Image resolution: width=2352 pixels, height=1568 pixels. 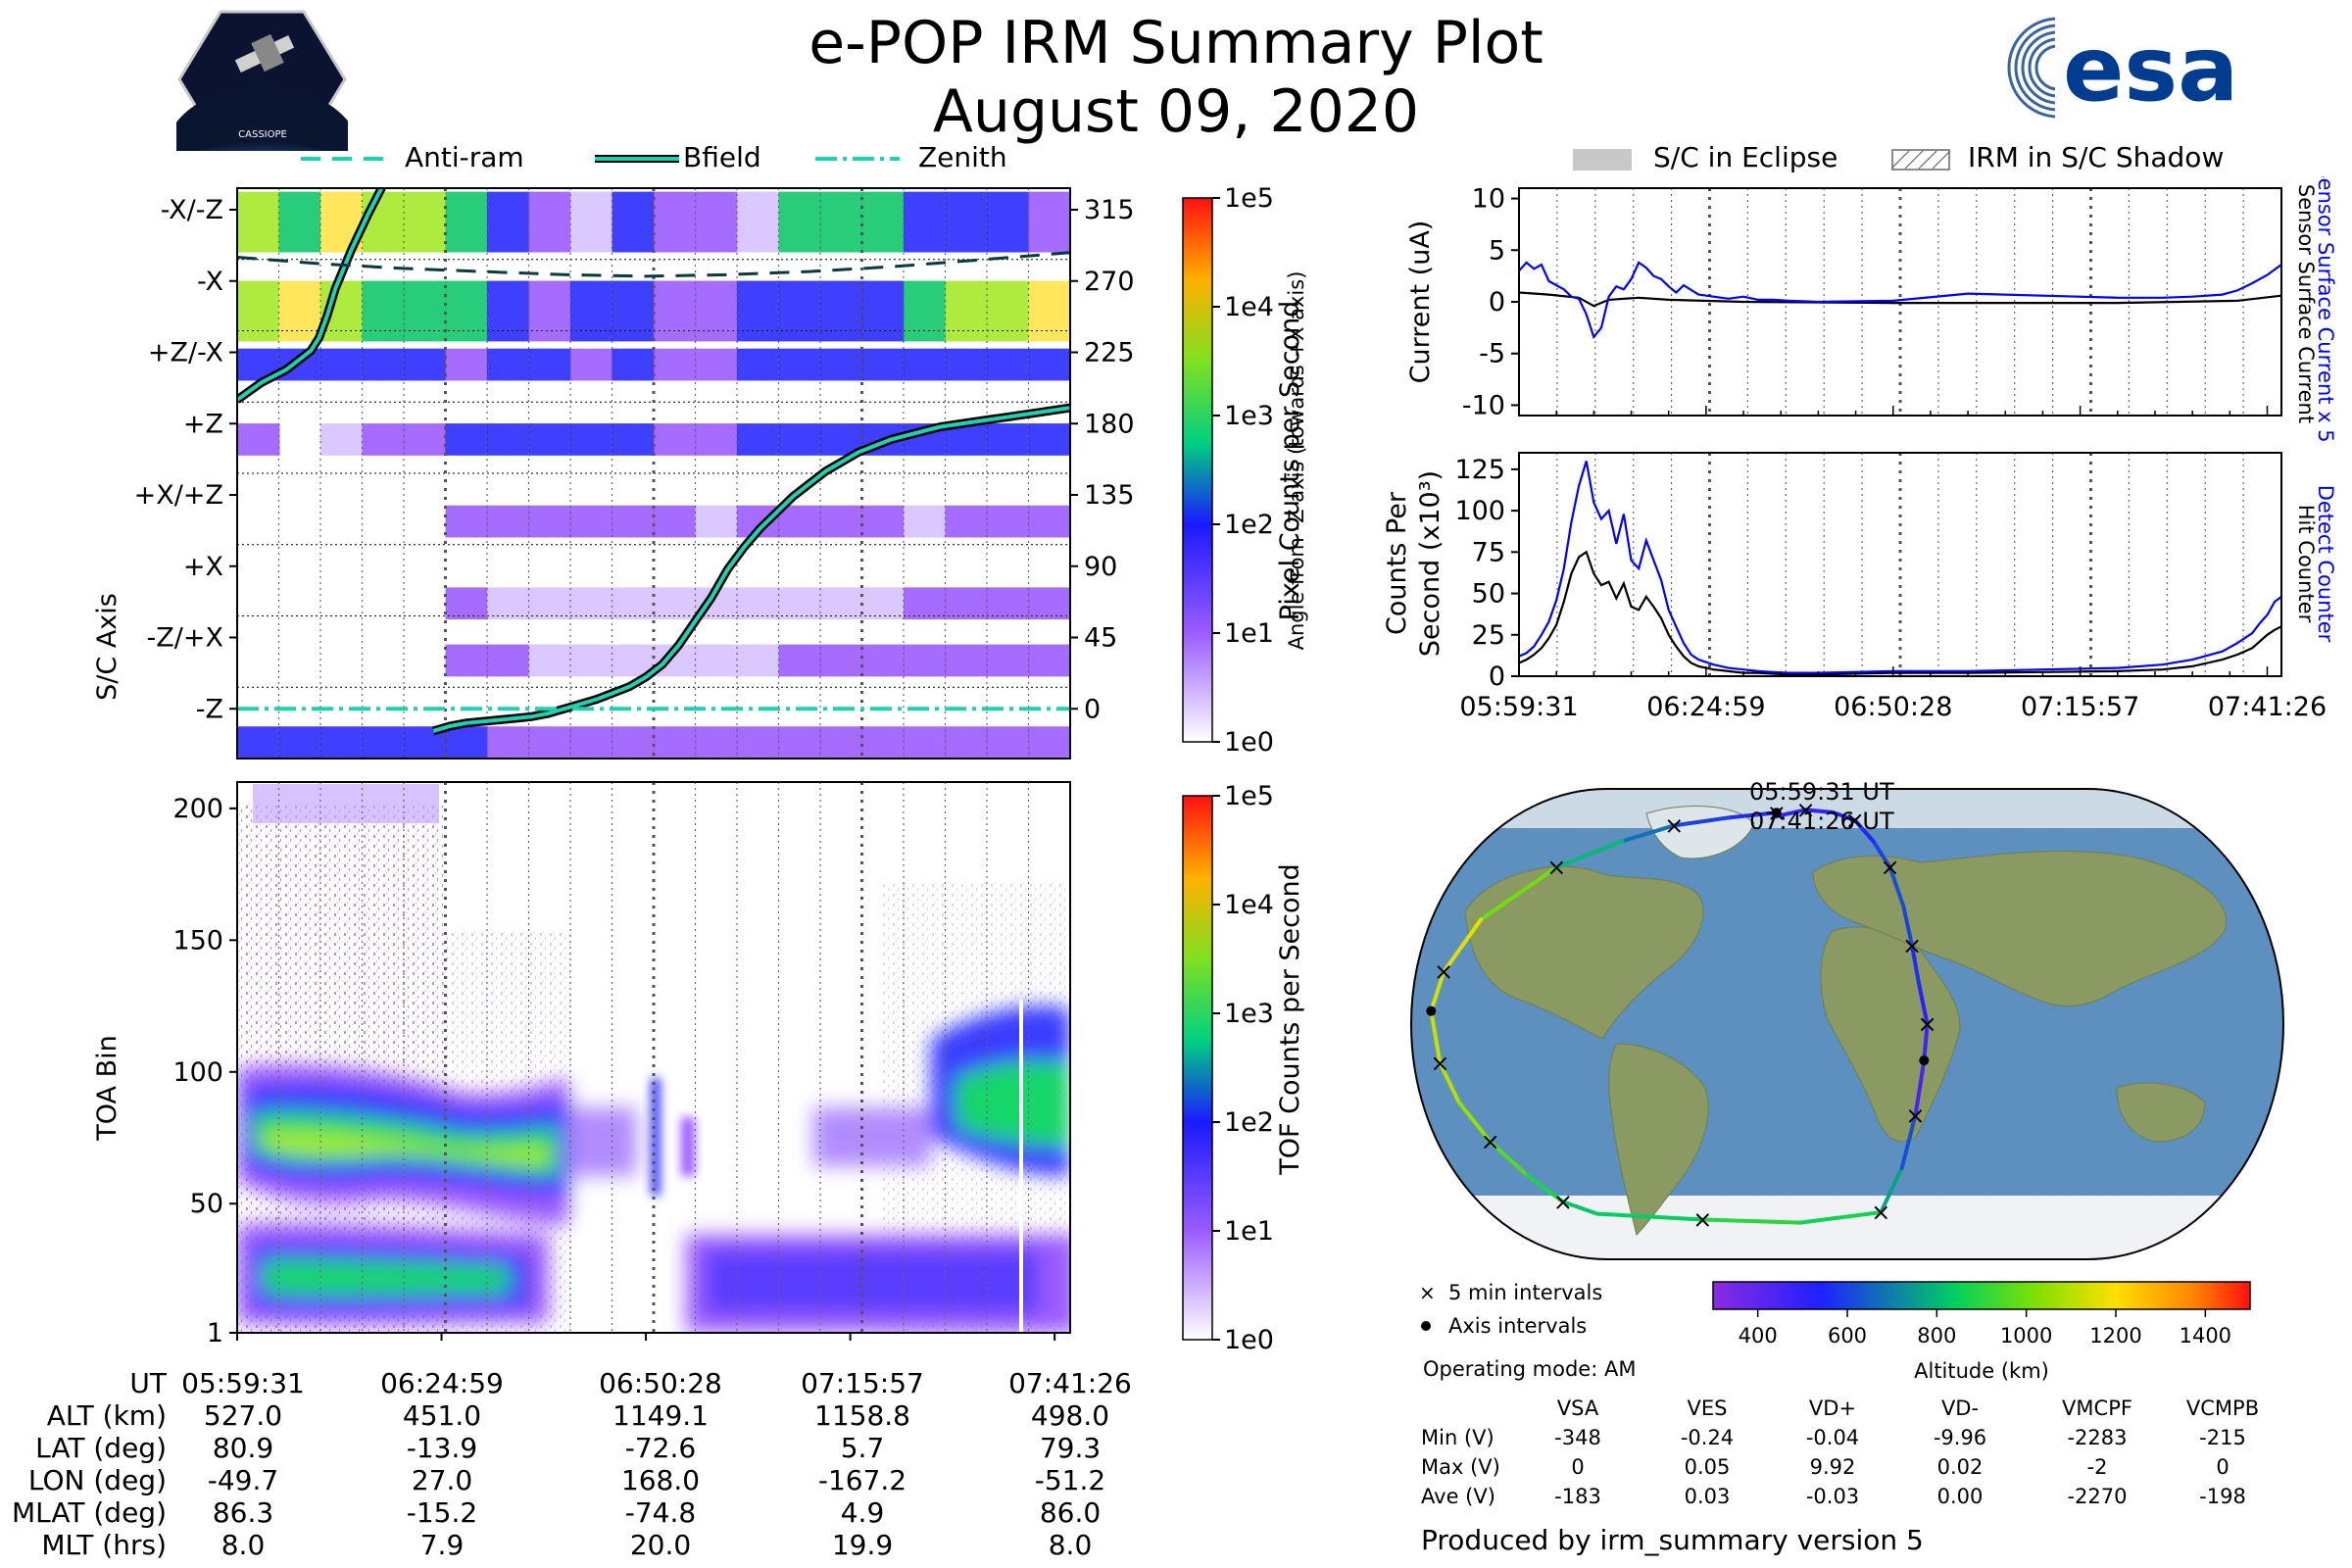 What do you see at coordinates (1458, 1496) in the screenshot?
I see `voltage-row-label: Ave (V)` at bounding box center [1458, 1496].